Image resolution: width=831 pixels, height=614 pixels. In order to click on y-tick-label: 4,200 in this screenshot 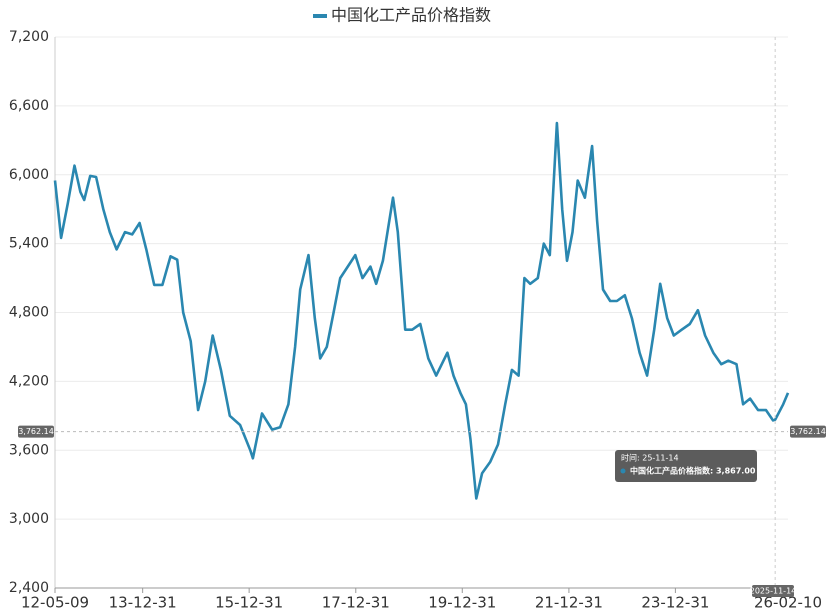, I will do `click(29, 381)`.